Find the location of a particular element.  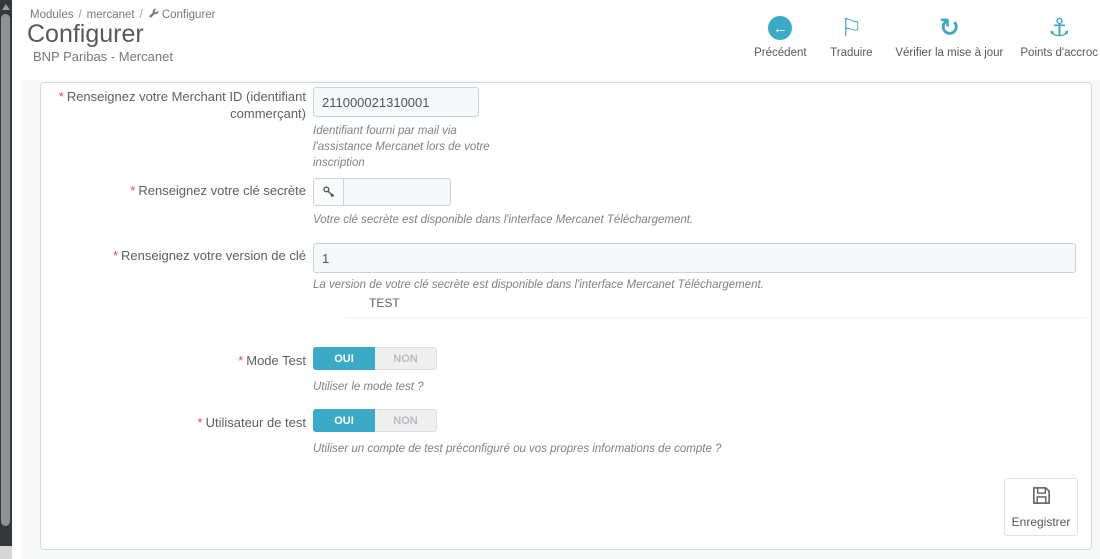

refresh-icon: ↻ is located at coordinates (949, 27).